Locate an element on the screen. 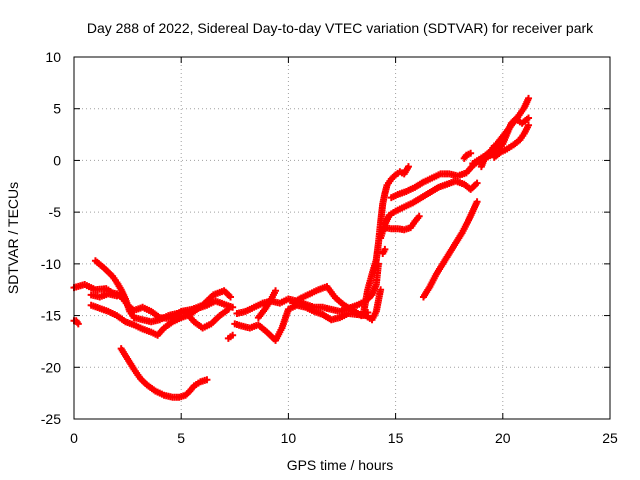  y-tick-label: -5 is located at coordinates (55, 212).